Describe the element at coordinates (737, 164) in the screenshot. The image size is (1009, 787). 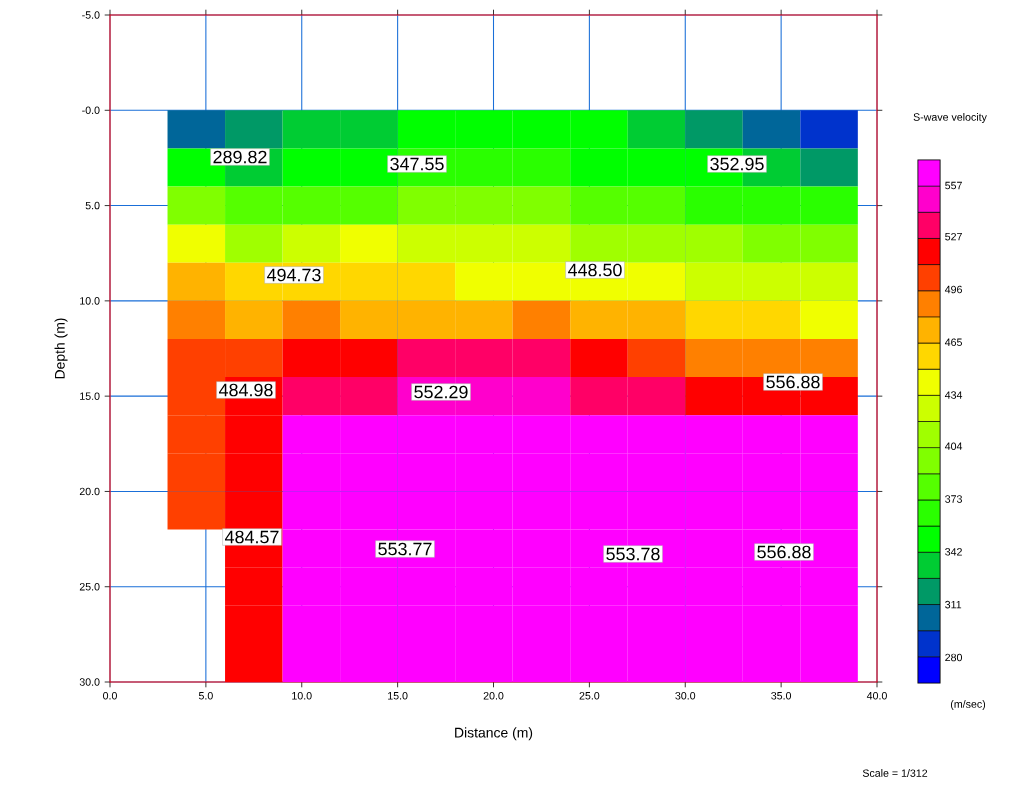
I see `annotation: 352.95` at that location.